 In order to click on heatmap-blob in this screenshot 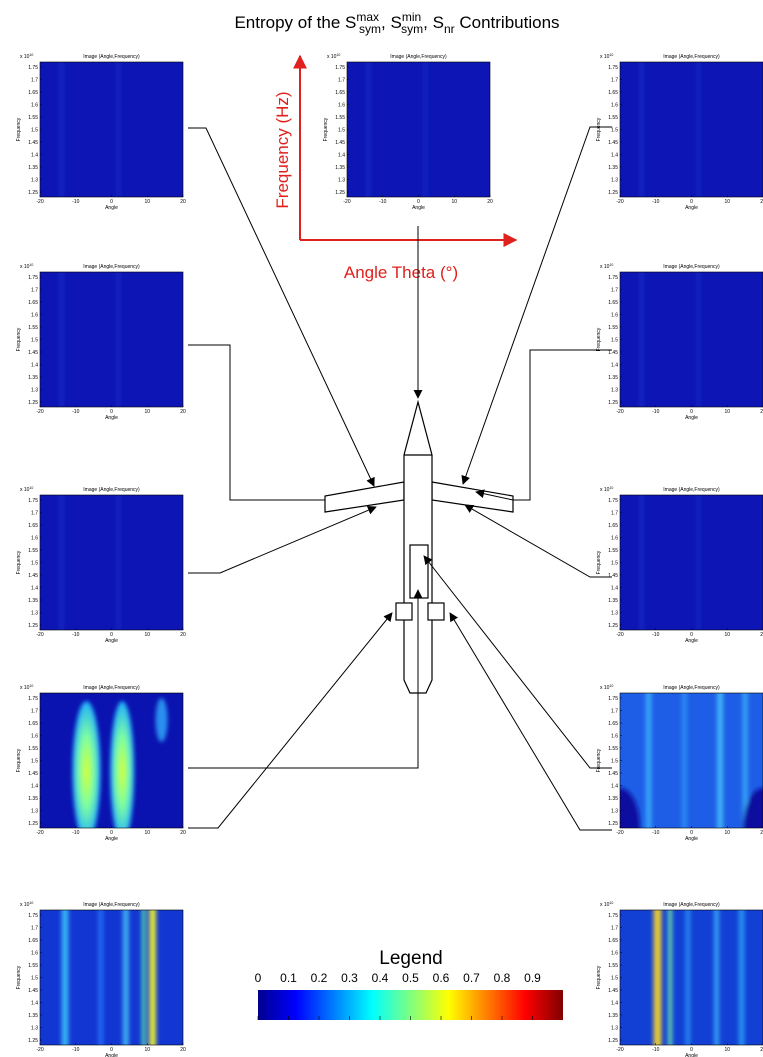, I will do `click(161, 720)`.